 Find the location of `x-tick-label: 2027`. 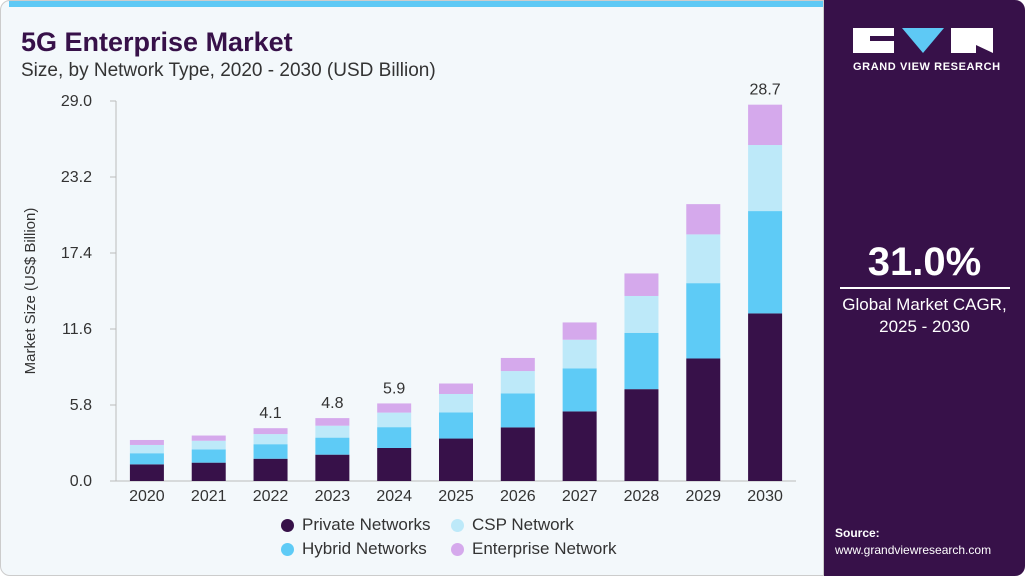

x-tick-label: 2027 is located at coordinates (580, 496).